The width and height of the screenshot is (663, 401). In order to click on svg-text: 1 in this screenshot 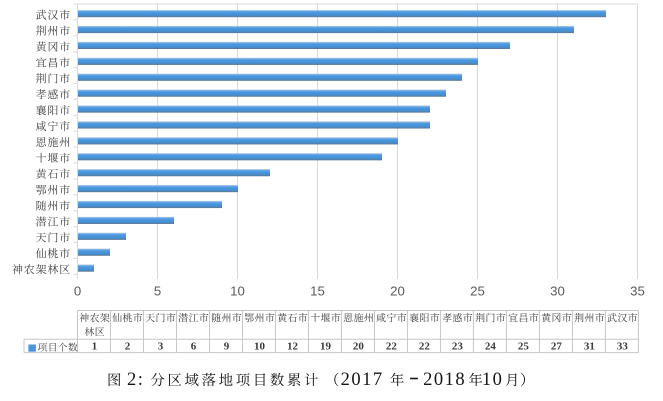, I will do `click(95, 347)`.